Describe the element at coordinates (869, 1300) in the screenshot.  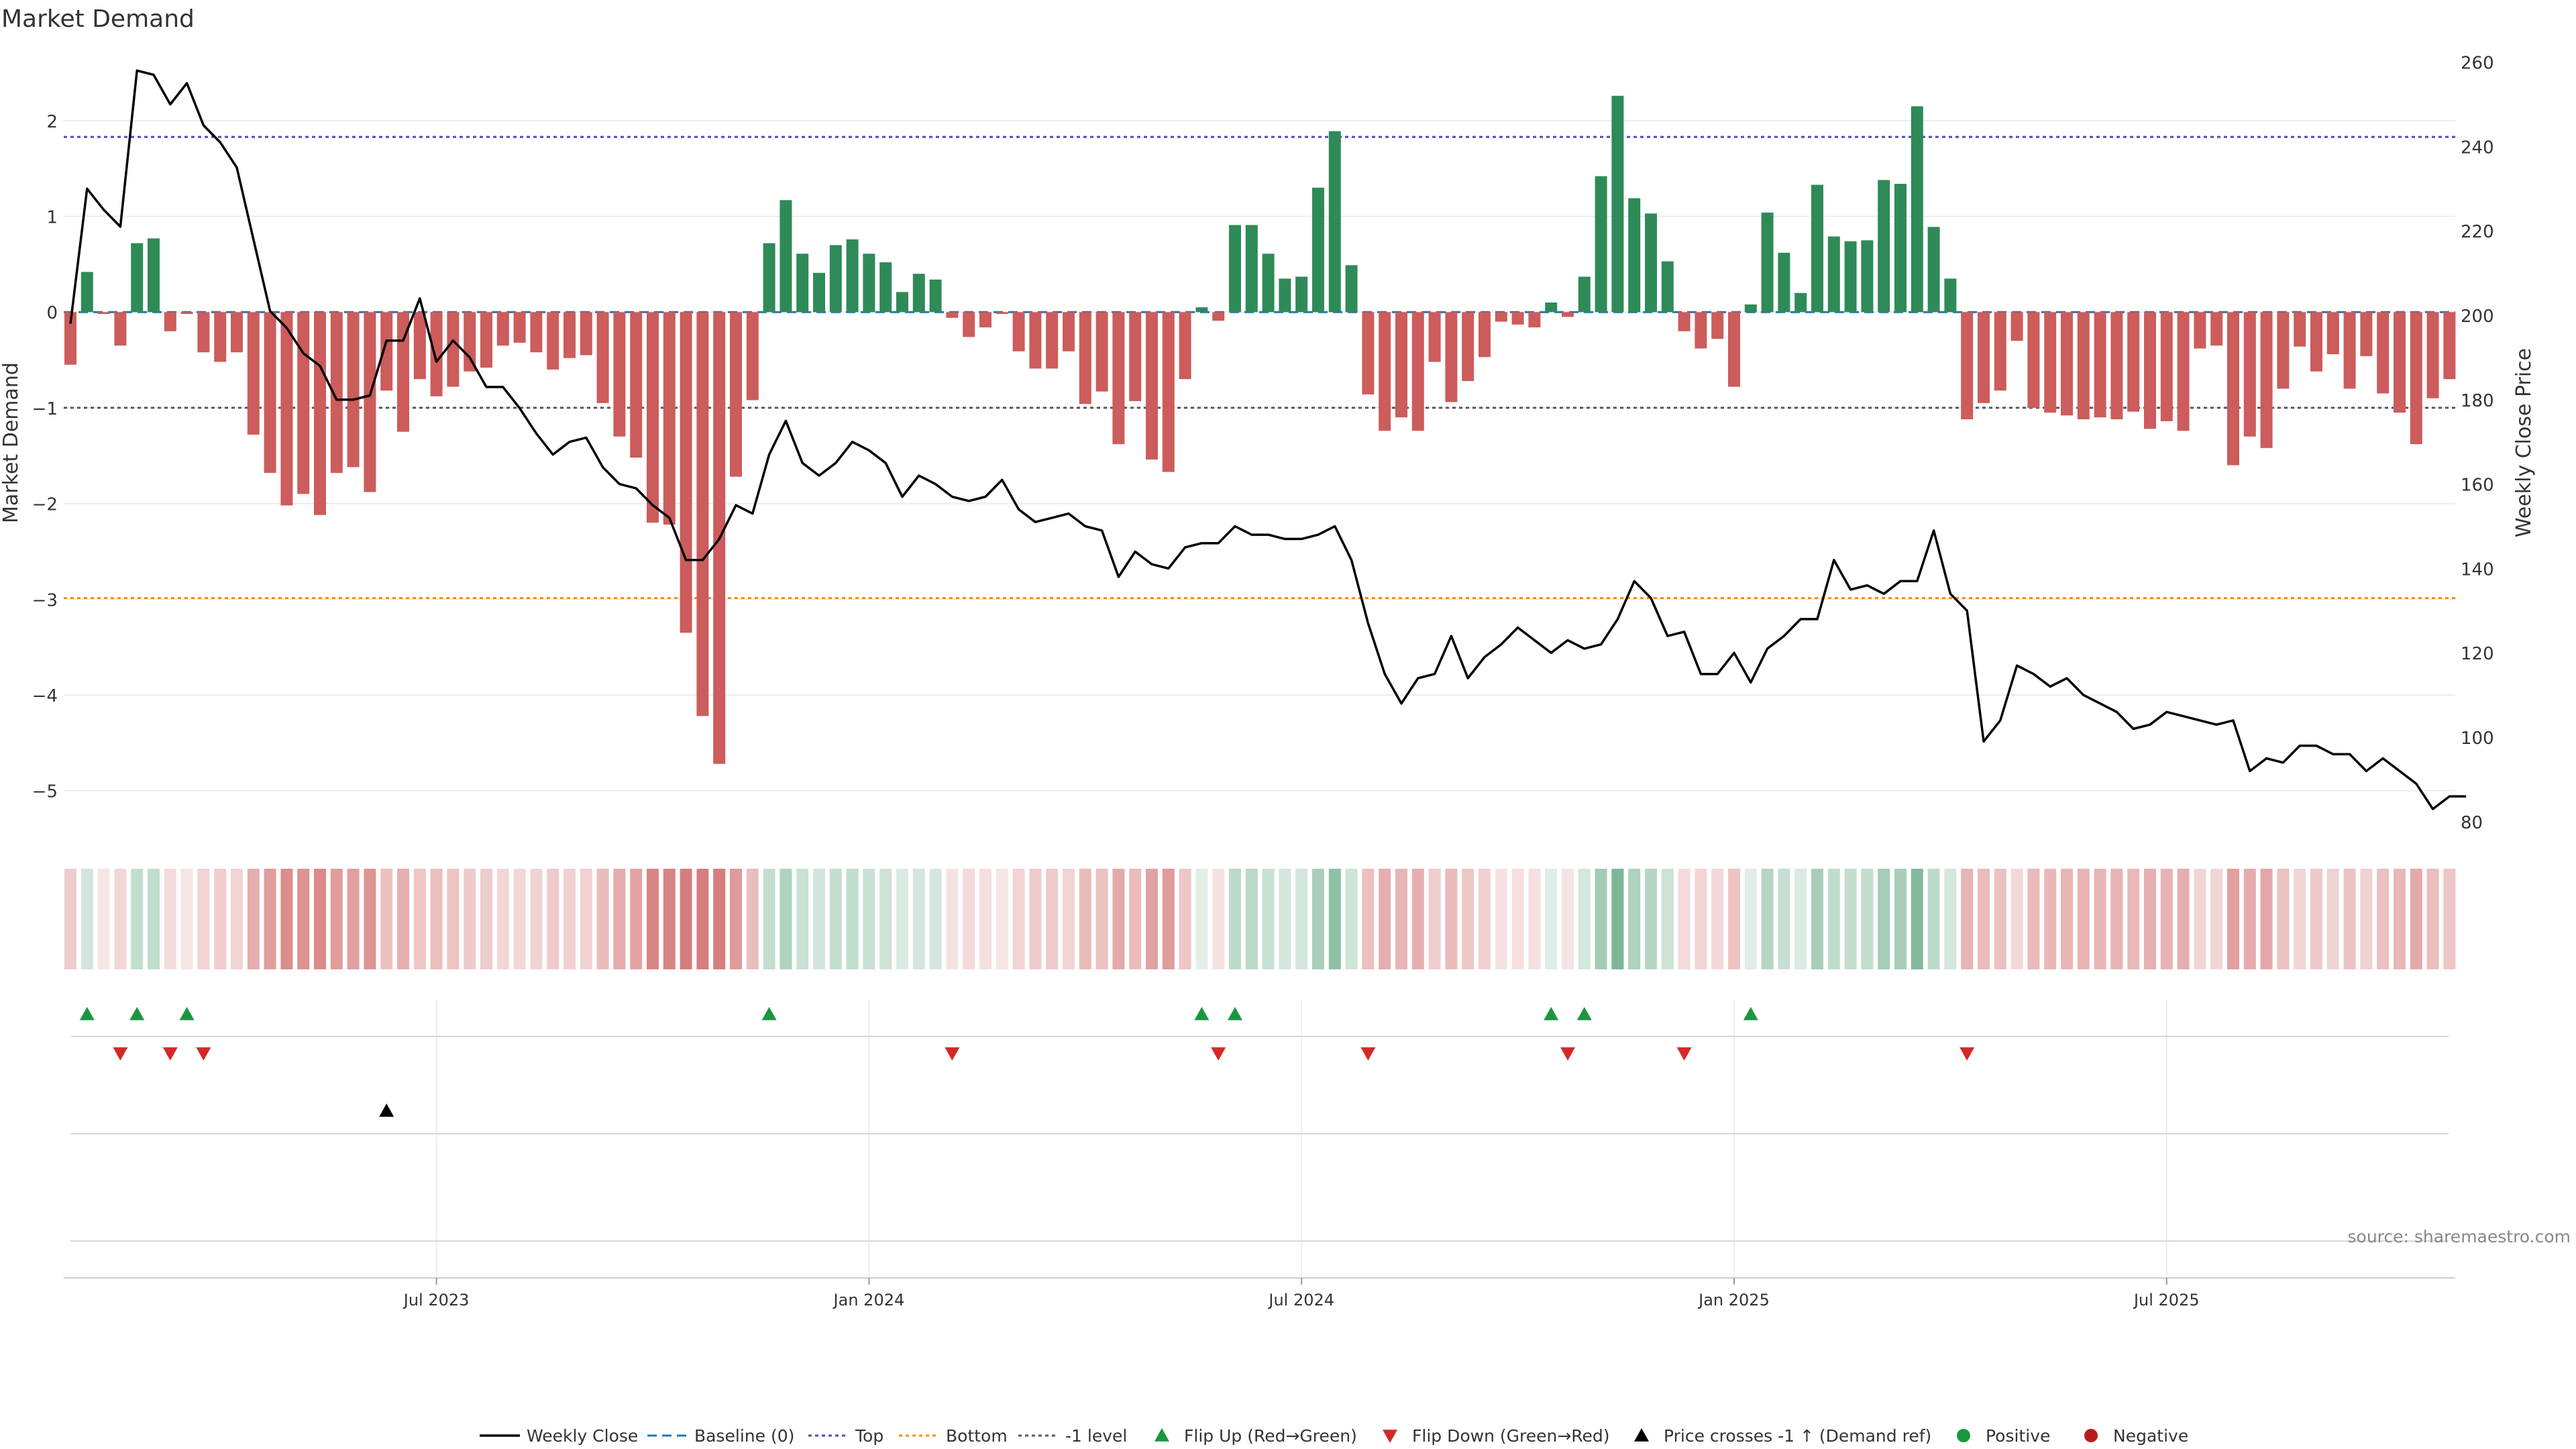
I see `x-tick-label: Jan 2024` at that location.